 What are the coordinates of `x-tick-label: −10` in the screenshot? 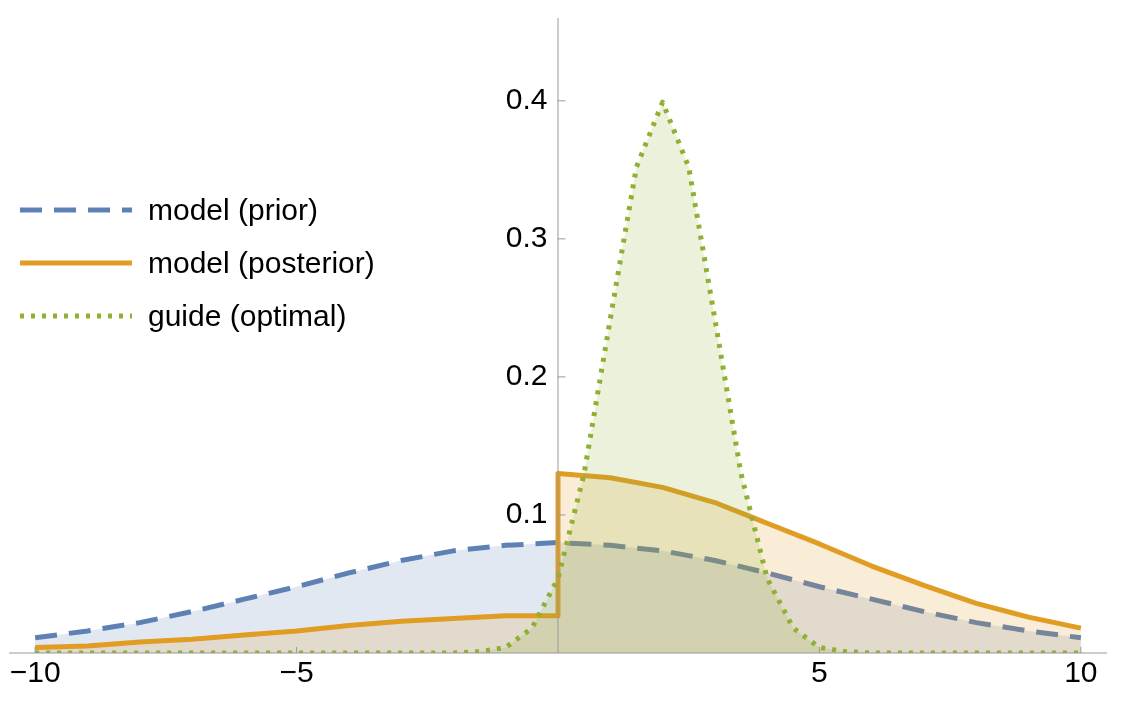 It's located at (35, 672).